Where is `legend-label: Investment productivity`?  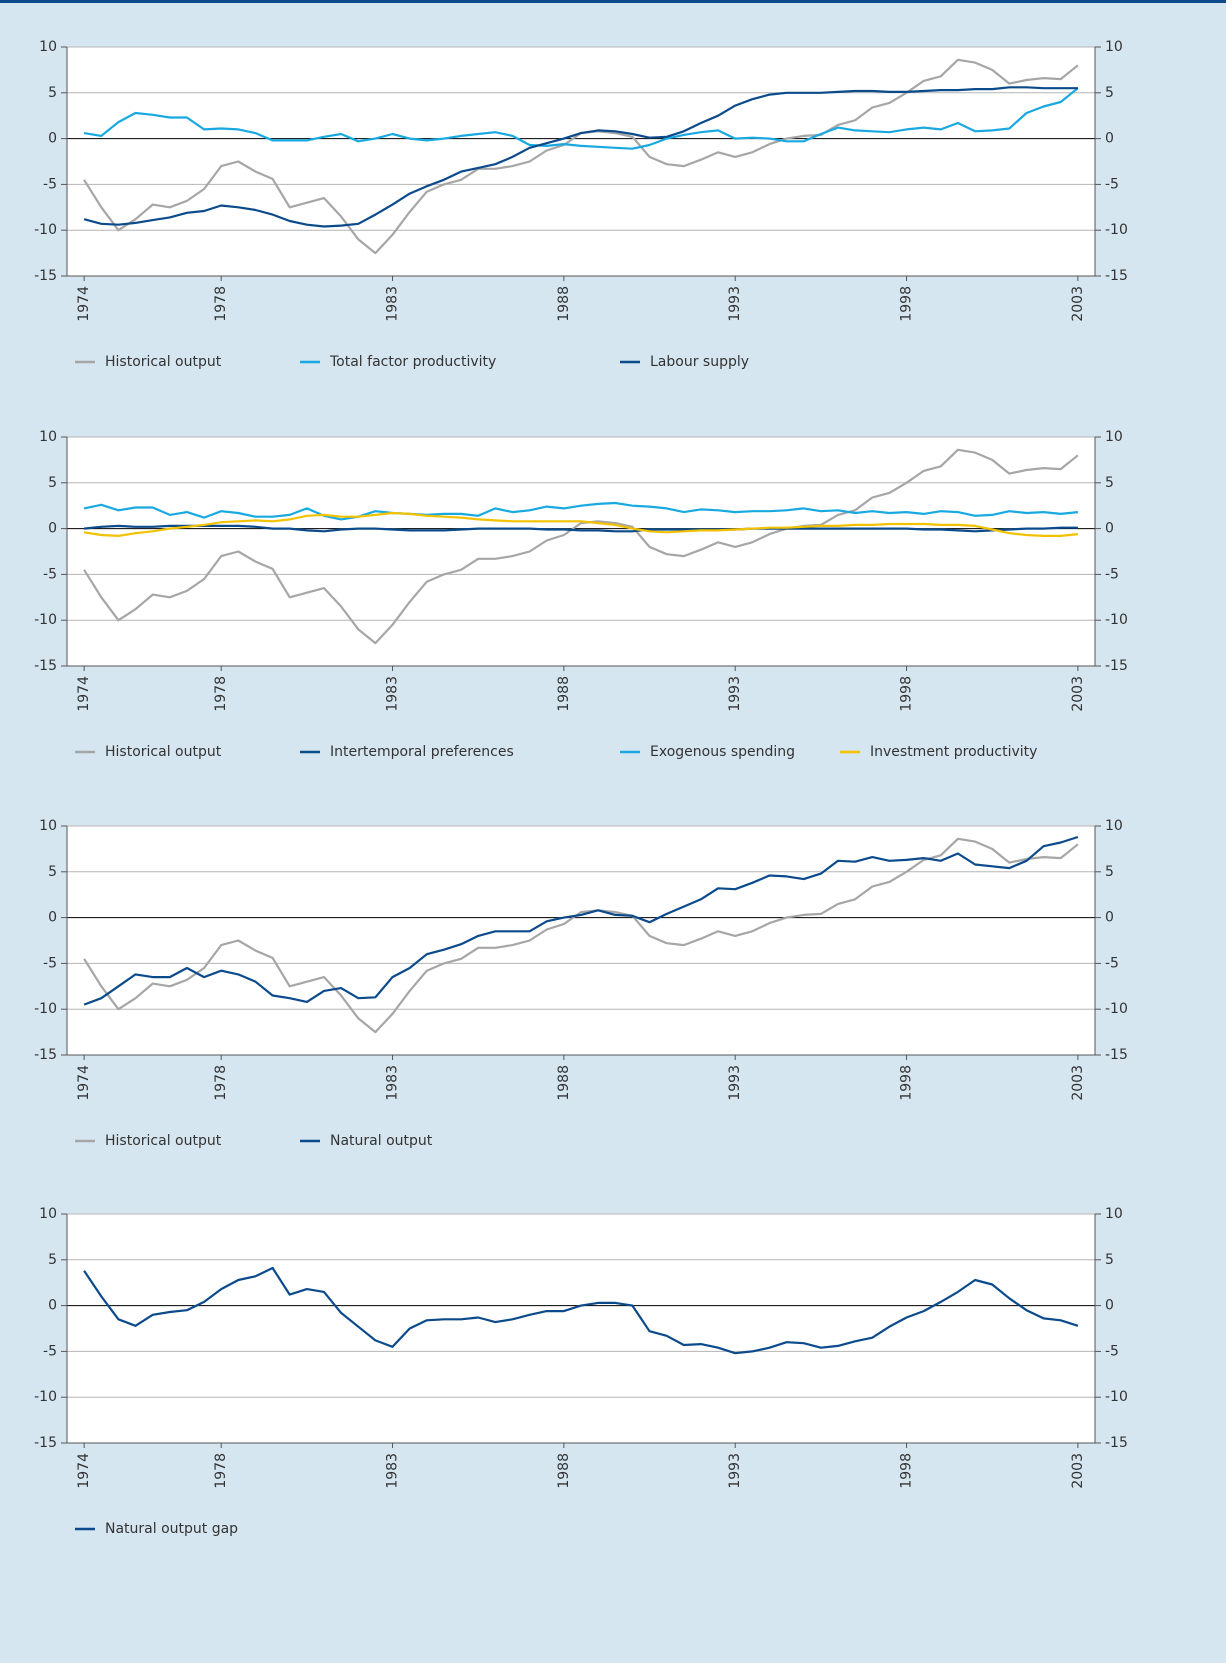 legend-label: Investment productivity is located at coordinates (953, 752).